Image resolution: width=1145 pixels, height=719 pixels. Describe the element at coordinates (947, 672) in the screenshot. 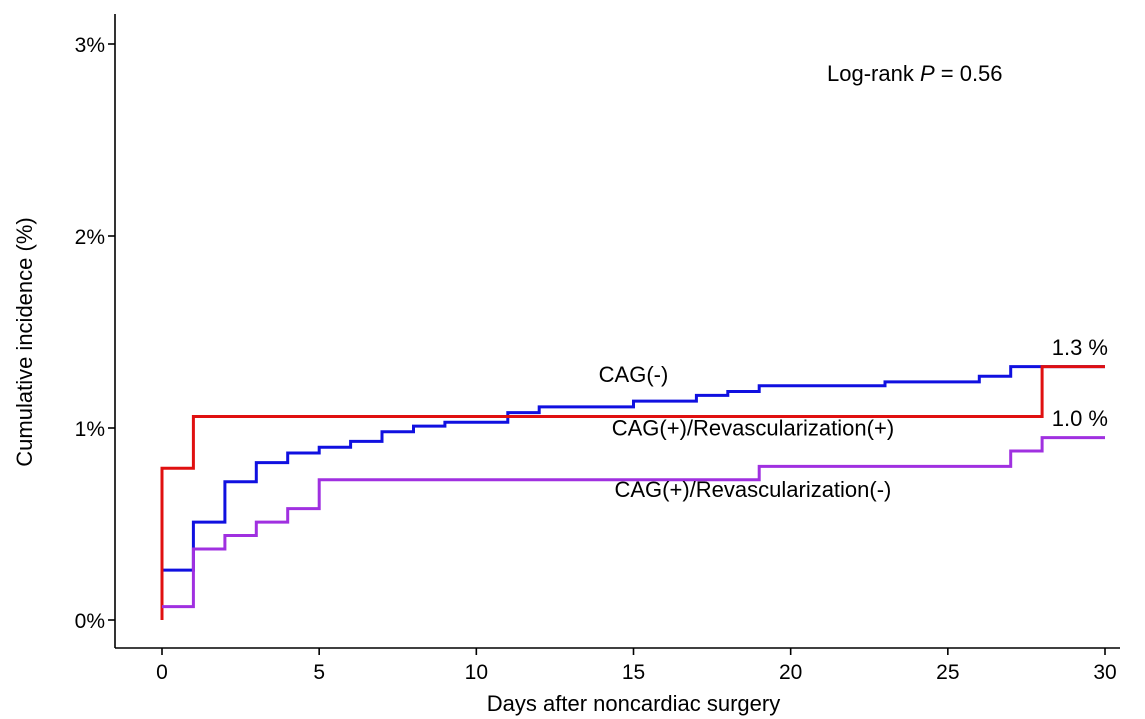

I see `x-tick-label: 25` at that location.